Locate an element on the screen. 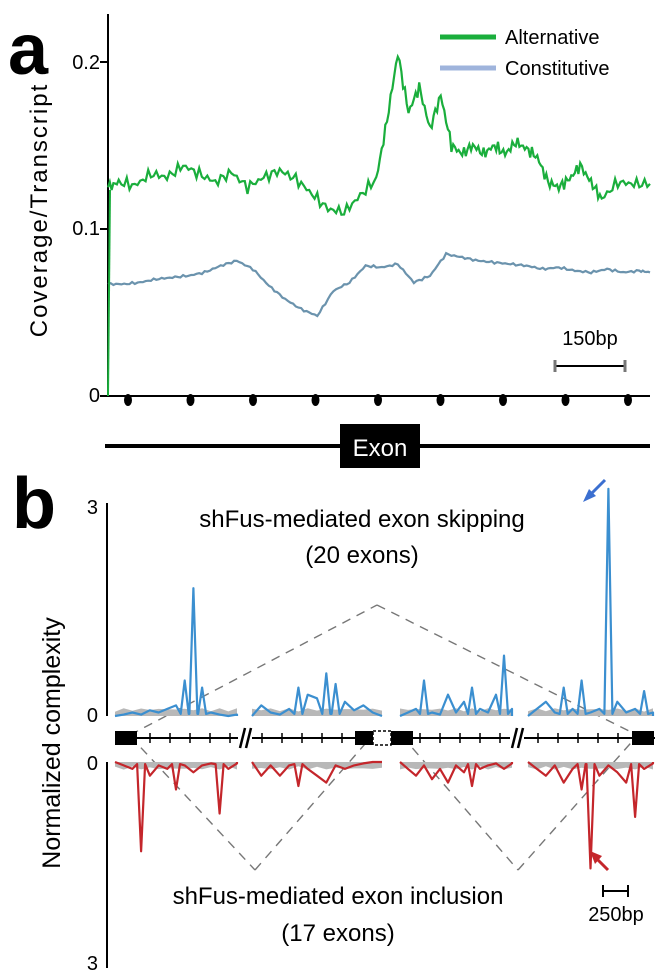 The height and width of the screenshot is (973, 662). scalebar-label: 250bp is located at coordinates (616, 915).